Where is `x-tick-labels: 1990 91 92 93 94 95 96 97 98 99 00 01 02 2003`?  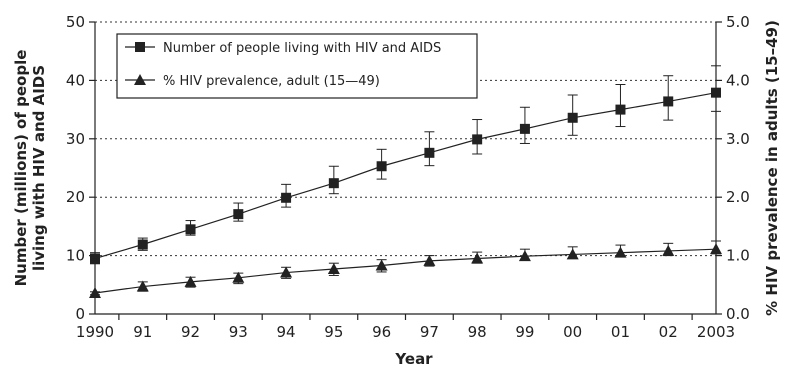 x-tick-labels: 1990 91 92 93 94 95 96 97 98 99 00 01 02 2003 is located at coordinates (405, 332).